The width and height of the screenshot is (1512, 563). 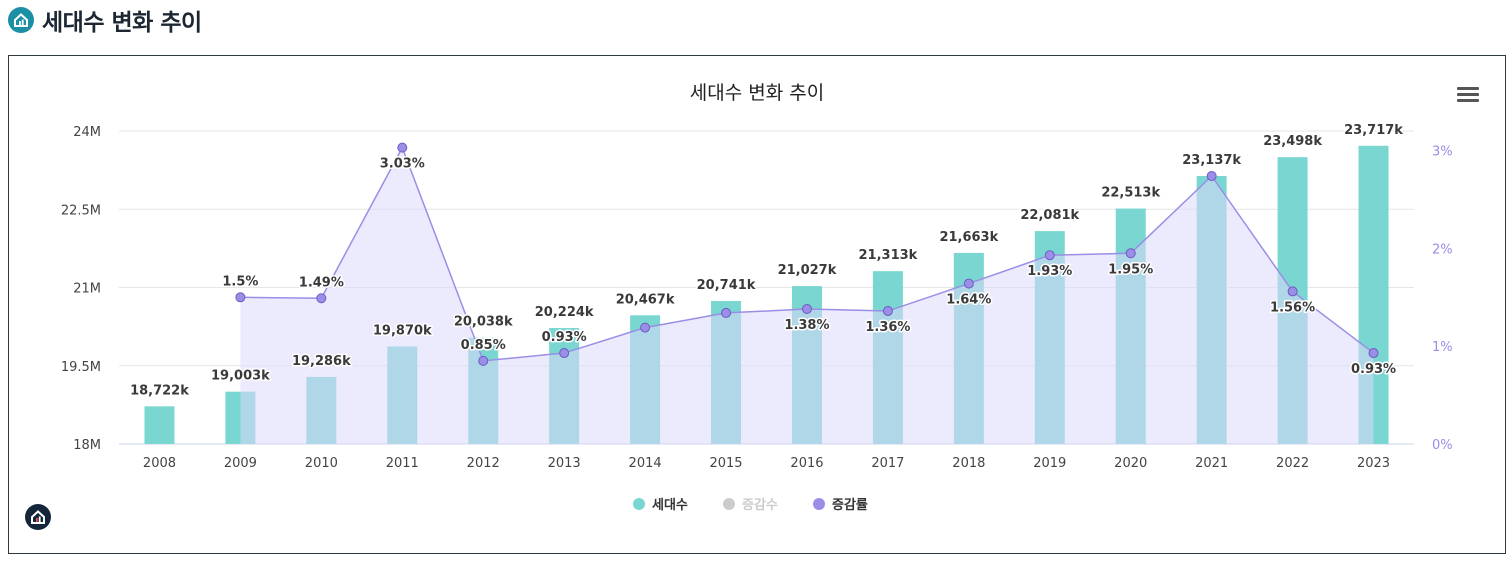 What do you see at coordinates (240, 281) in the screenshot?
I see `growth-data-label: 1.5%` at bounding box center [240, 281].